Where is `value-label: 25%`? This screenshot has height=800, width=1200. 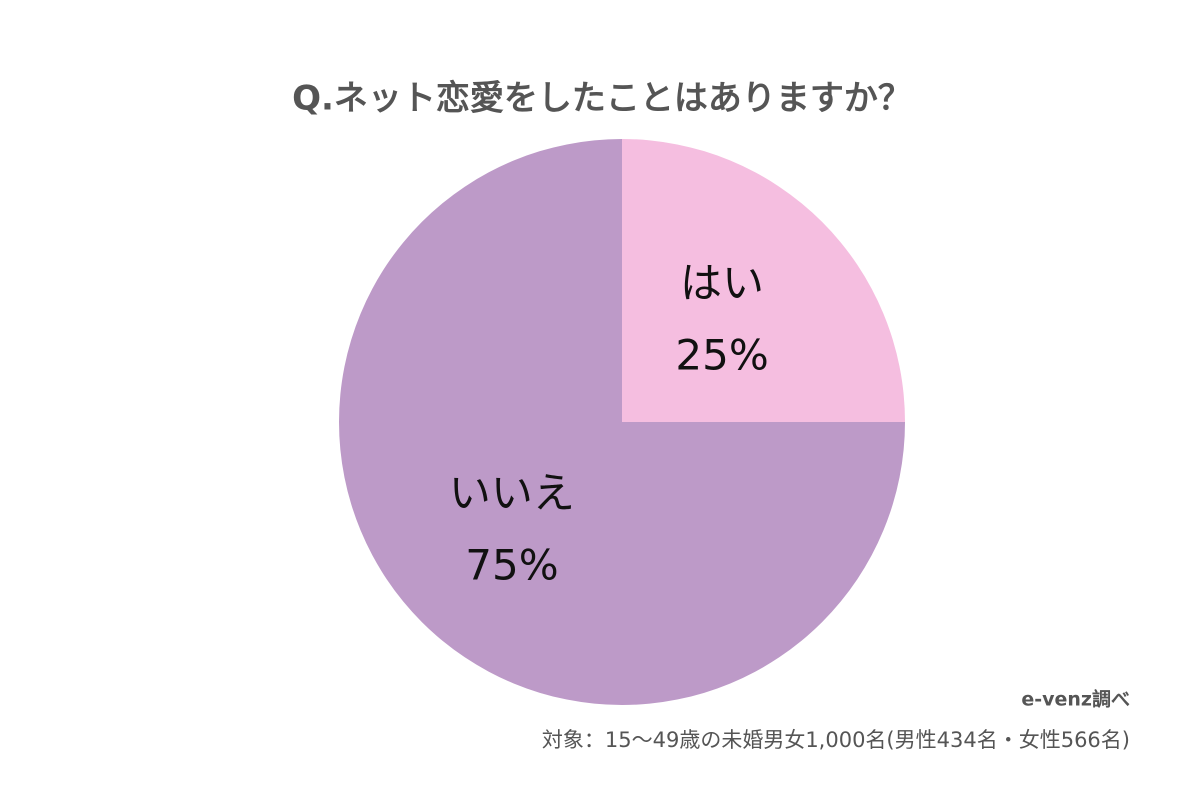 value-label: 25% is located at coordinates (721, 354).